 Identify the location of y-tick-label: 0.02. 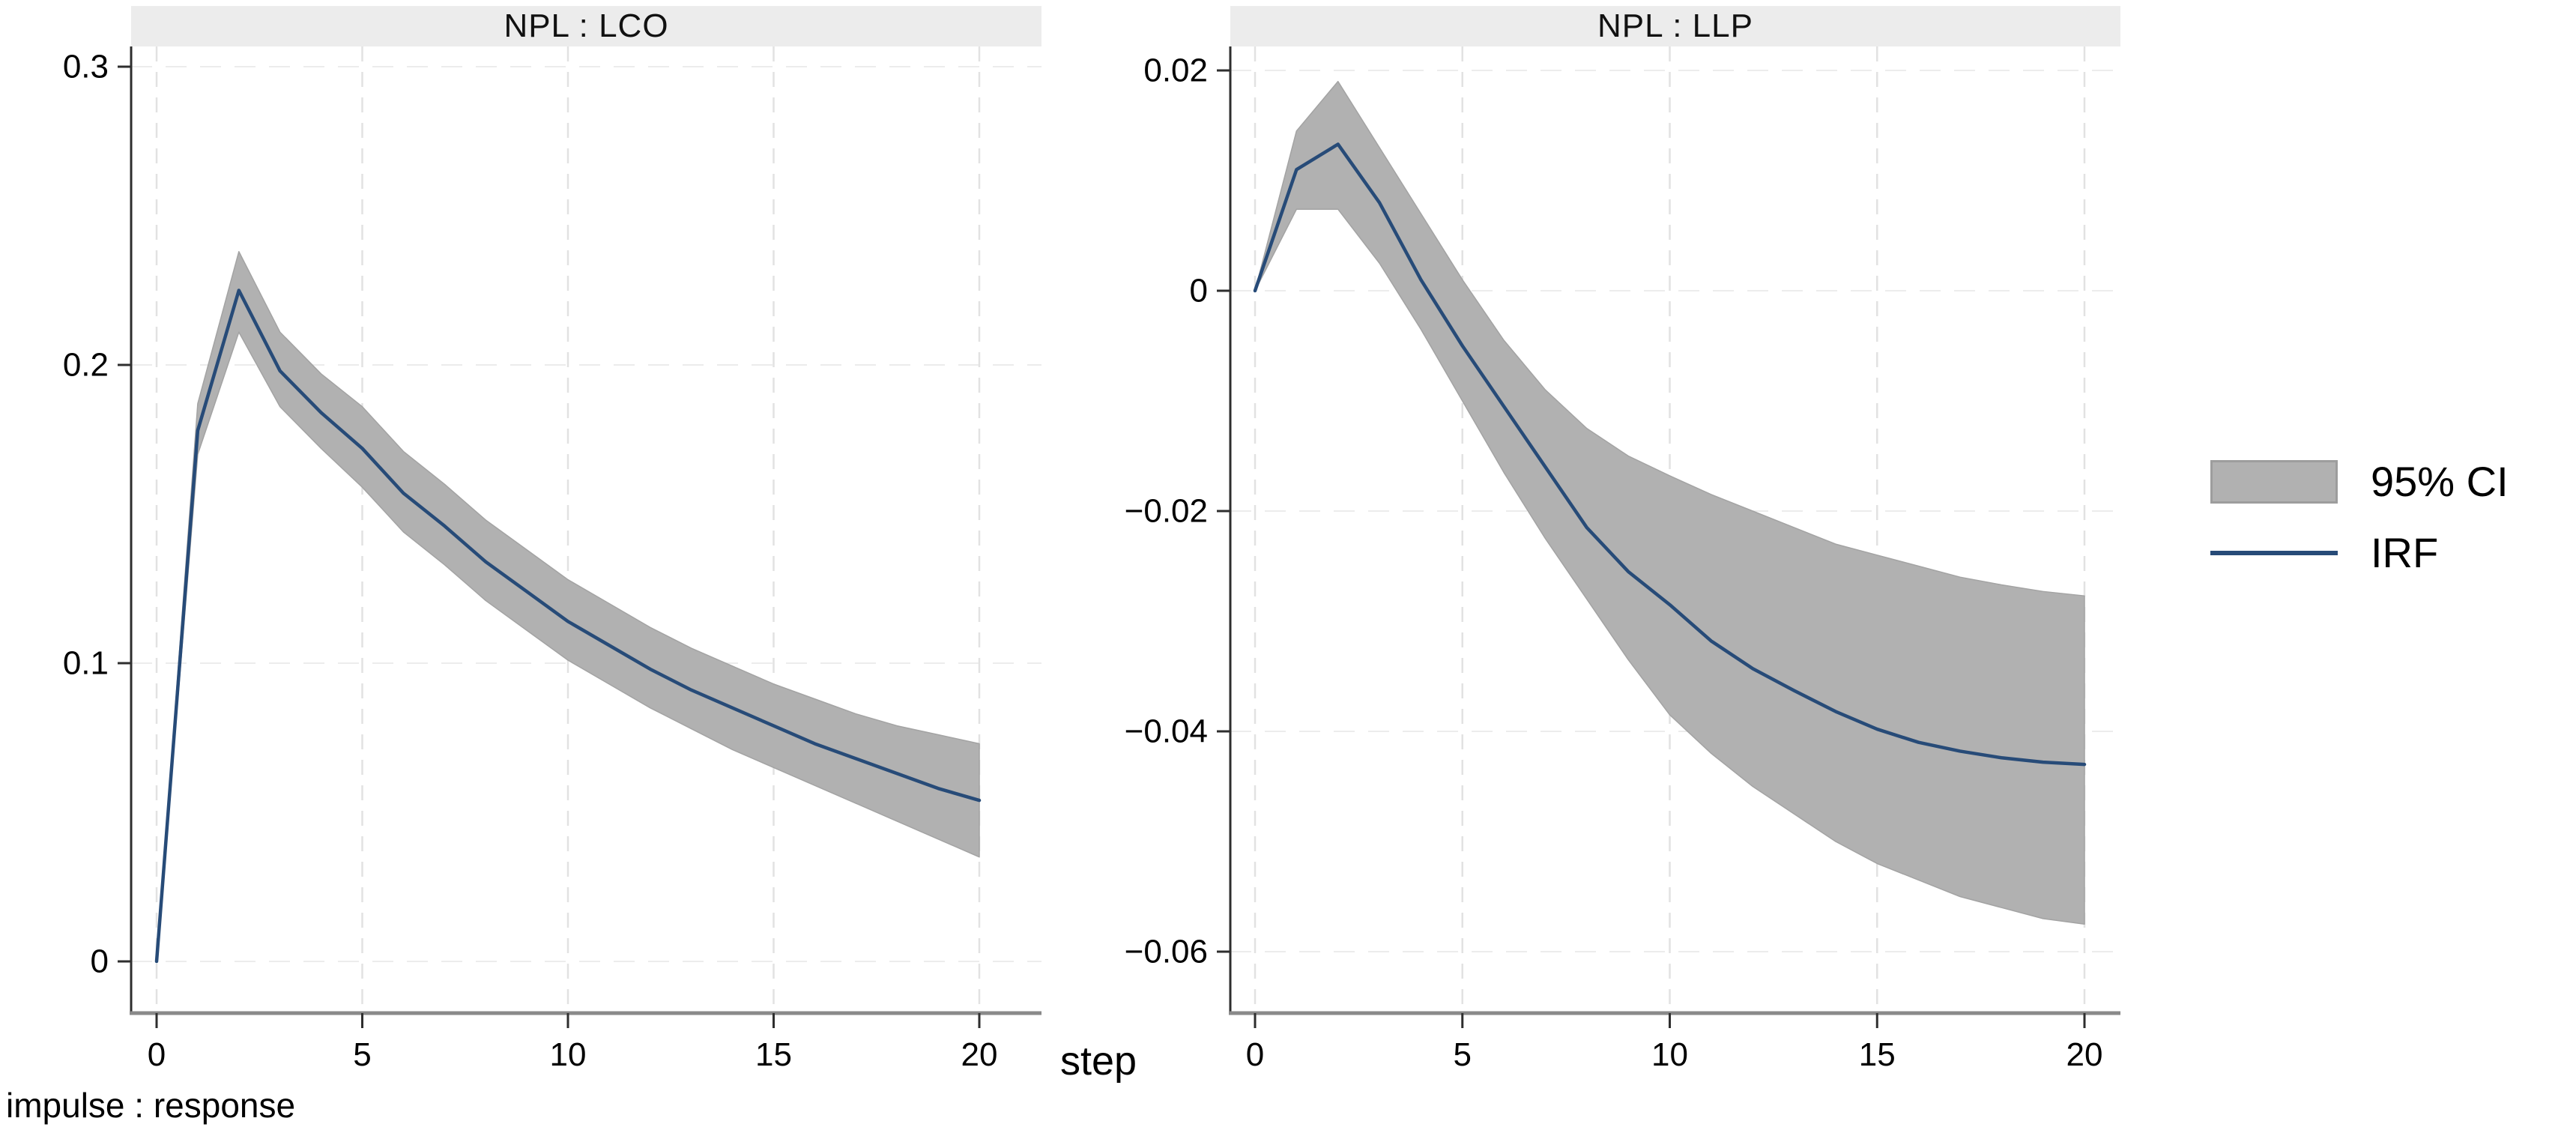
(1175, 71).